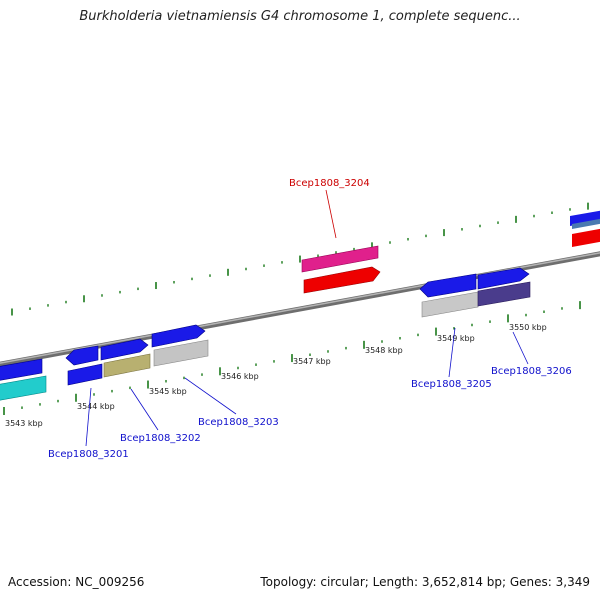  What do you see at coordinates (181, 353) in the screenshot?
I see `gene-bcep1808-3203-gray` at bounding box center [181, 353].